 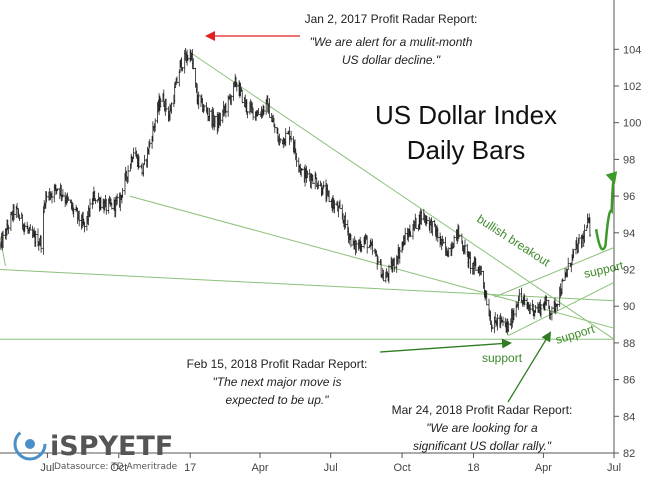 What do you see at coordinates (629, 417) in the screenshot?
I see `y-tick-label: 84` at bounding box center [629, 417].